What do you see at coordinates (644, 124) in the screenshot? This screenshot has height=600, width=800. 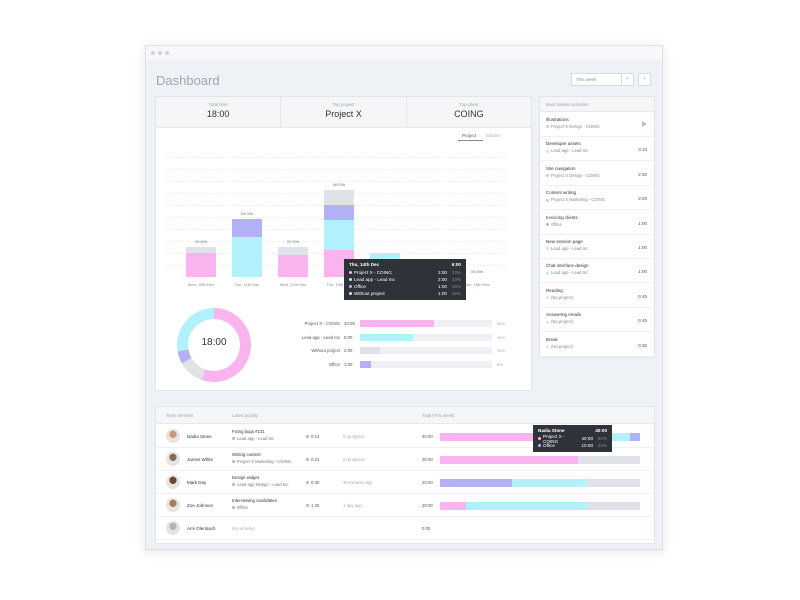 I see `play-icon` at bounding box center [644, 124].